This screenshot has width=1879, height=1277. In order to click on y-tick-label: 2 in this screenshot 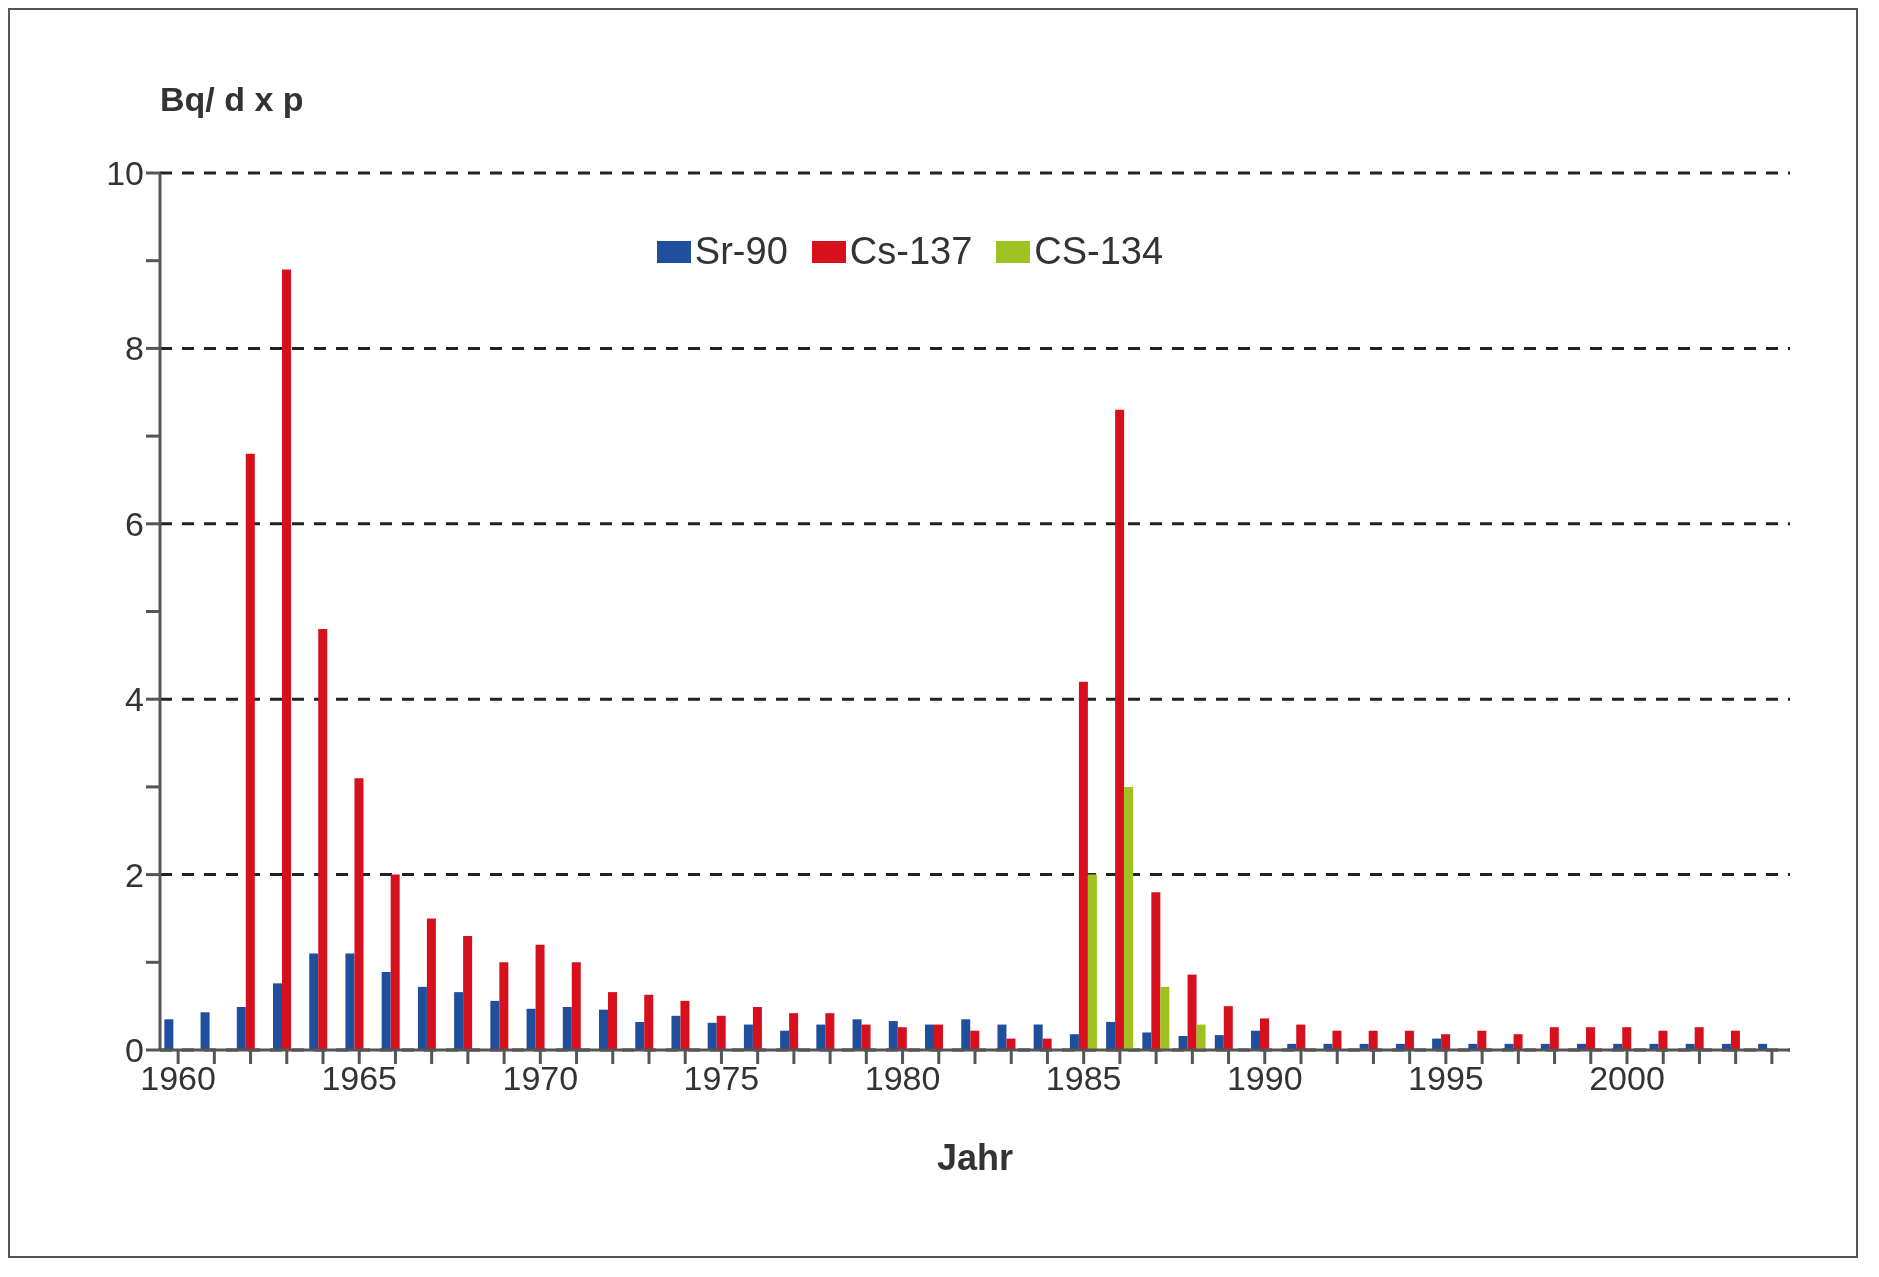, I will do `click(134, 874)`.